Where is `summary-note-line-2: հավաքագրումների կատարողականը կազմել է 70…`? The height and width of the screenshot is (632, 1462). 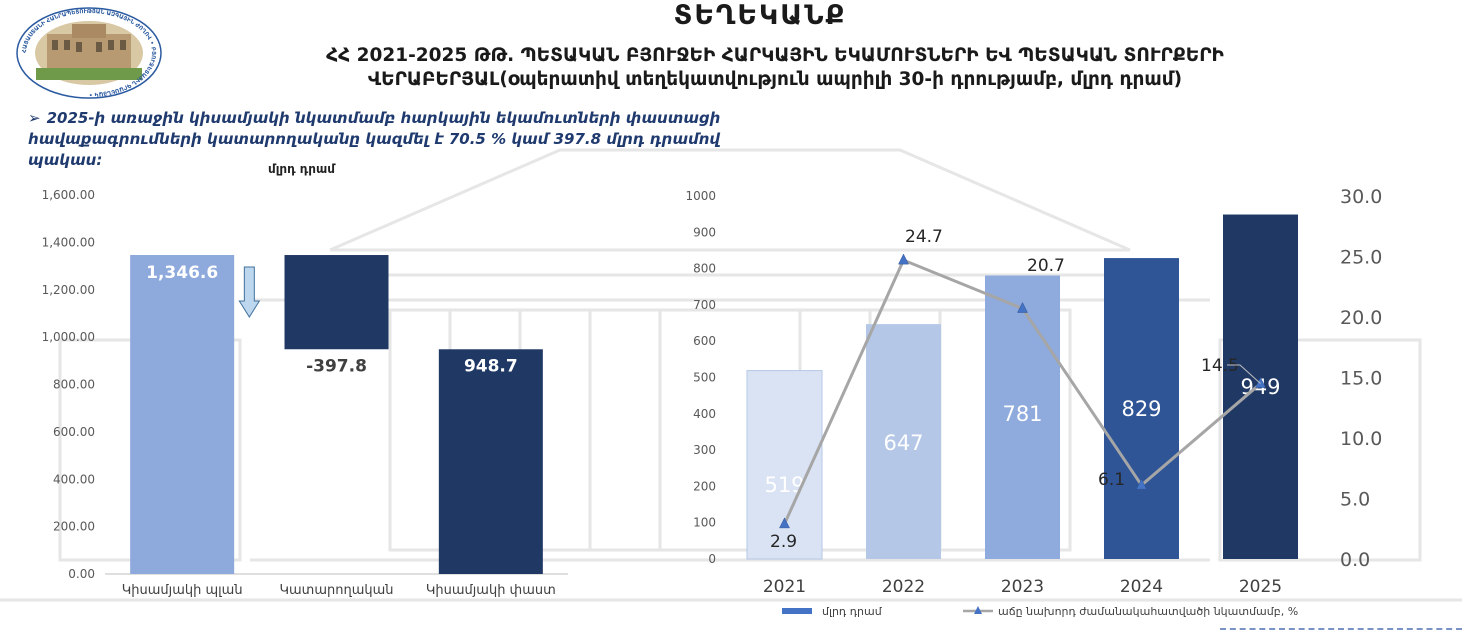
summary-note-line-2: հավաքագրումների կատարողականը կազմել է 70… is located at coordinates (374, 149).